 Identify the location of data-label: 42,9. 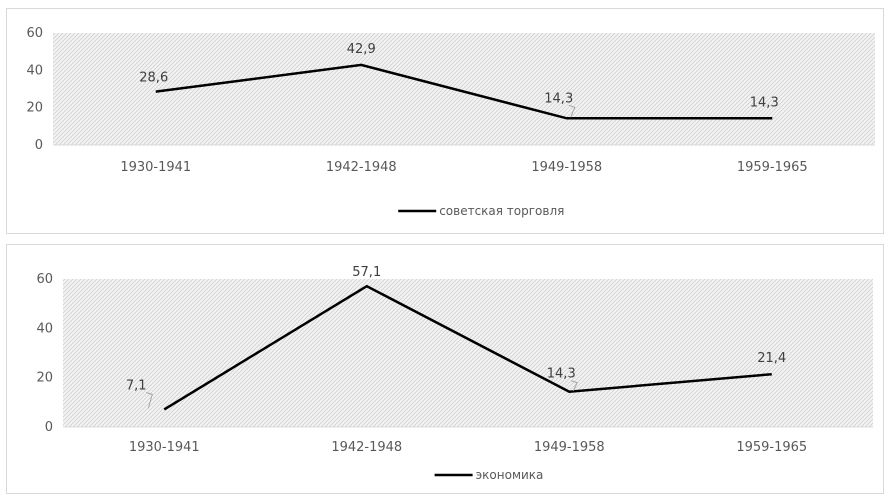
(361, 49).